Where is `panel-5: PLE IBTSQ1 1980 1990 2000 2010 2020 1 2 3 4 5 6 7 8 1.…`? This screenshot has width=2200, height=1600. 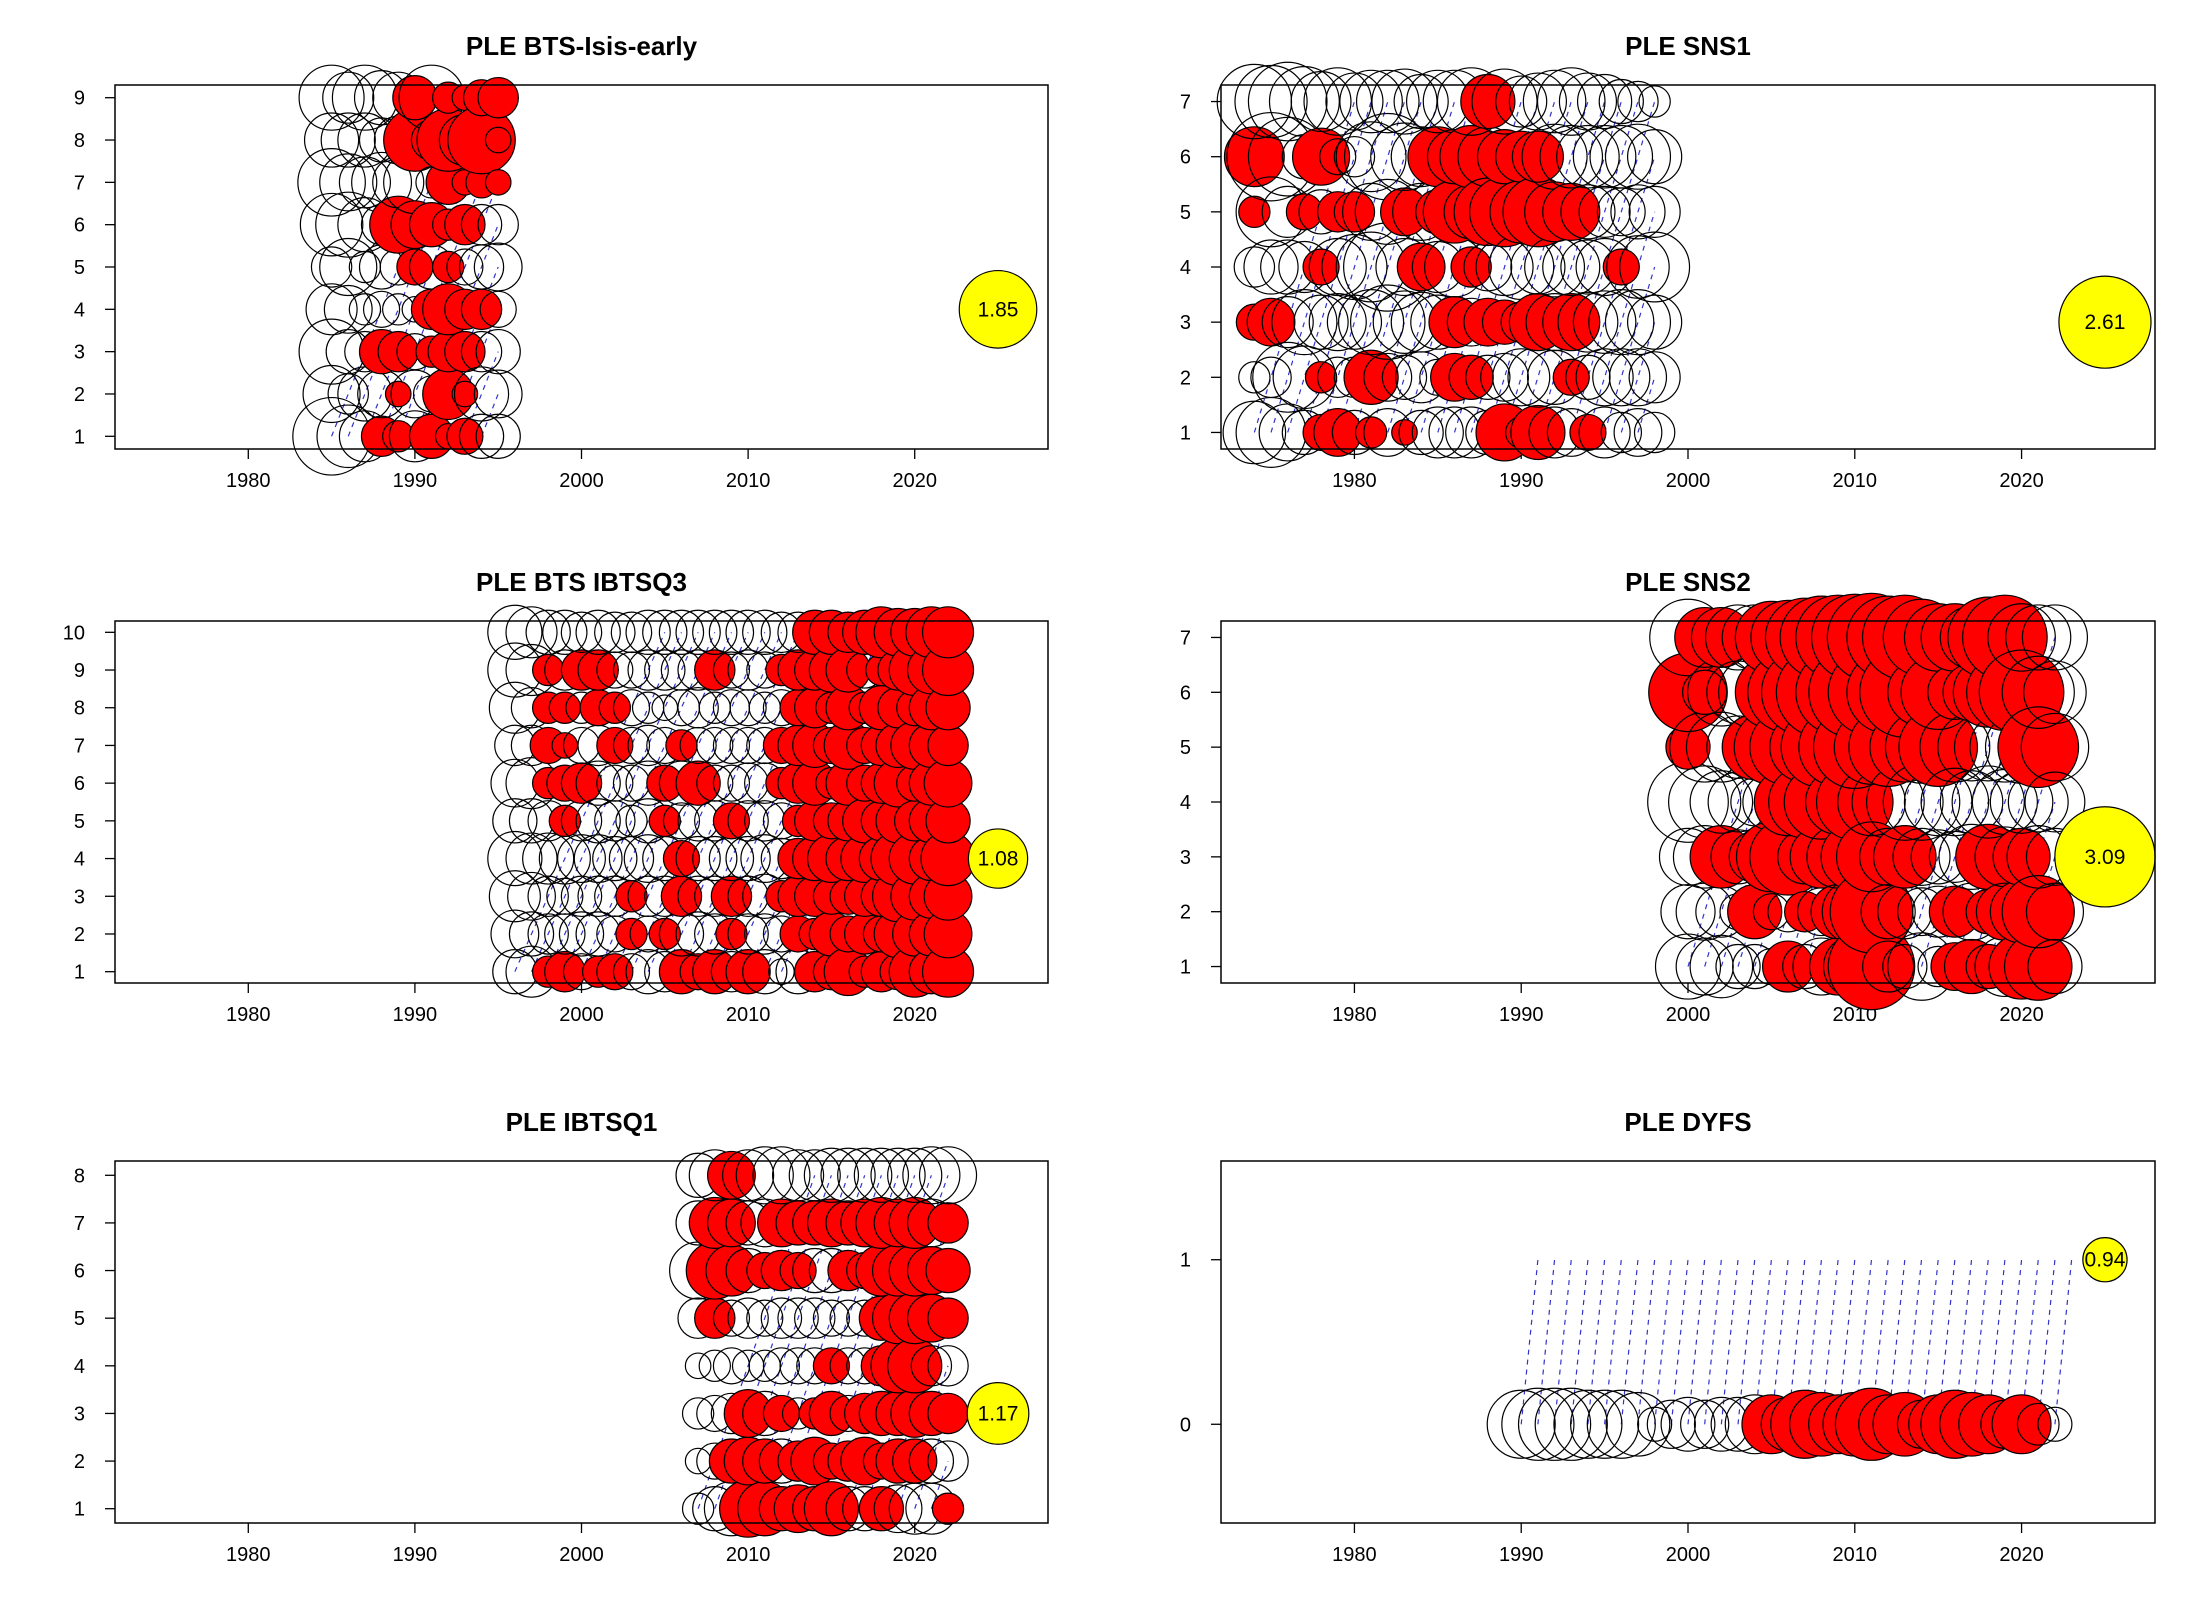 panel-5: PLE IBTSQ1 1980 1990 2000 2010 2020 1 2 3 4 5 6 7 8 1.… is located at coordinates (561, 1336).